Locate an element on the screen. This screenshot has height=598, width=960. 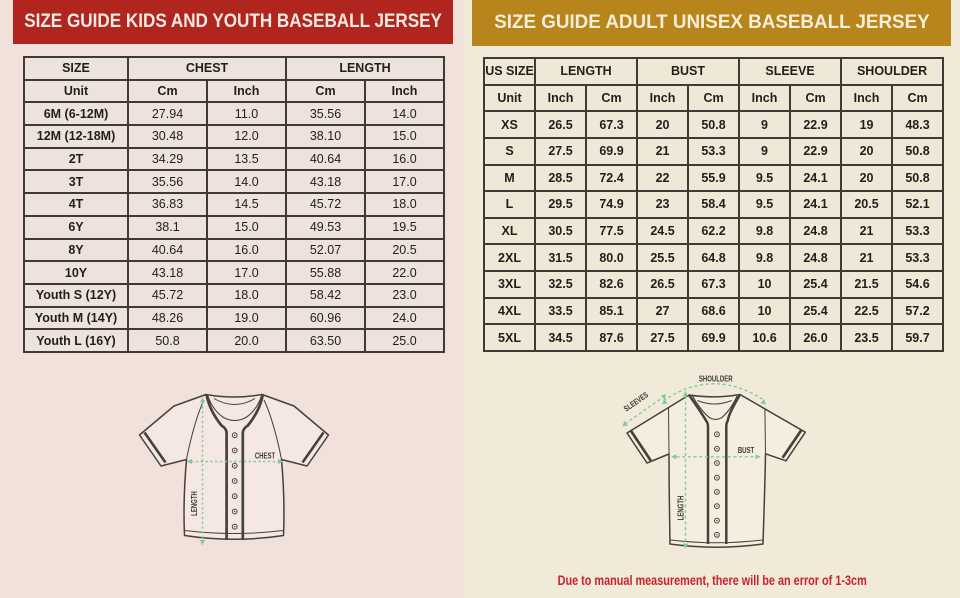
svg-text: SLEEVES is located at coordinates (636, 402).